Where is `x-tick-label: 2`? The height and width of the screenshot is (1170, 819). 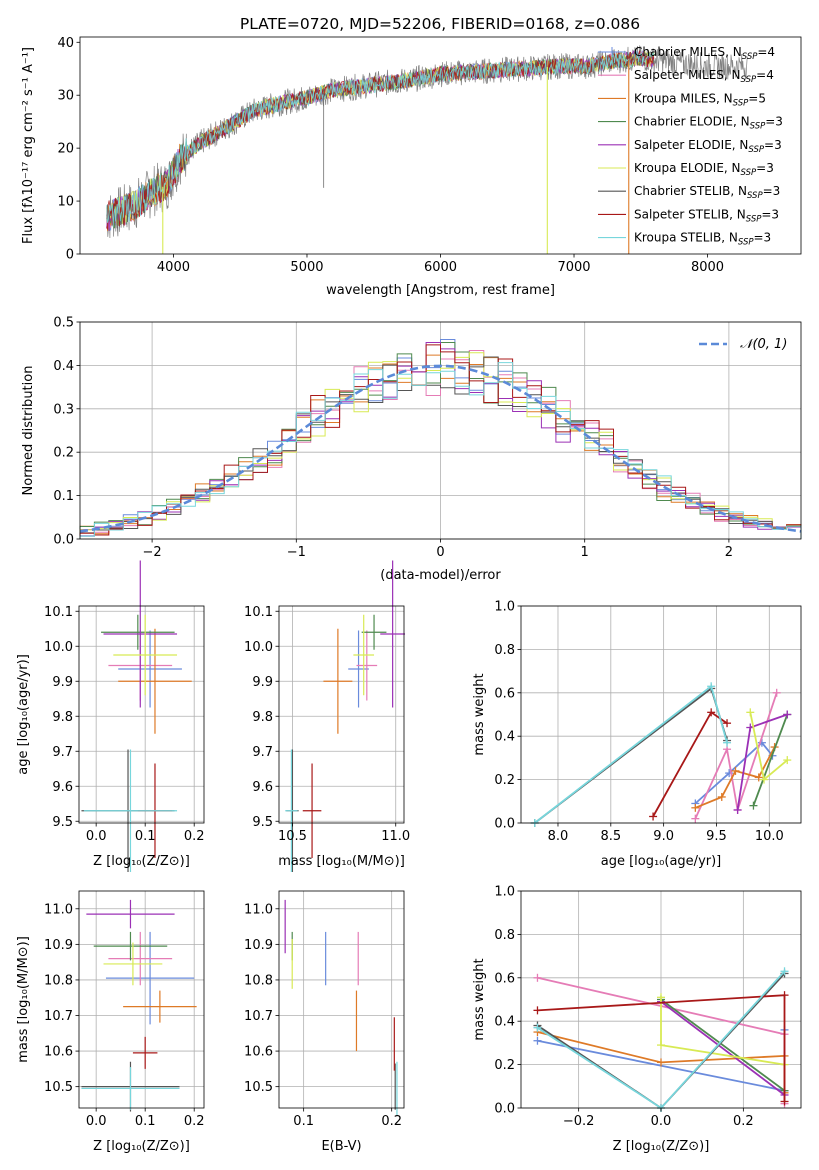 x-tick-label: 2 is located at coordinates (729, 552).